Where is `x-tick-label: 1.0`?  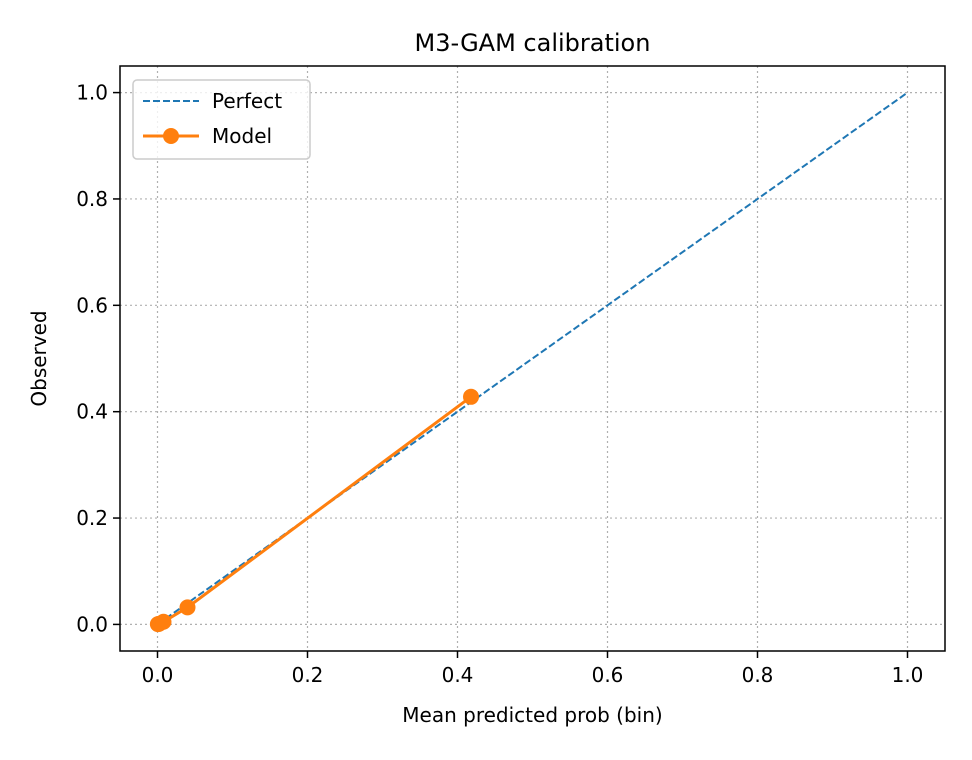 x-tick-label: 1.0 is located at coordinates (908, 675).